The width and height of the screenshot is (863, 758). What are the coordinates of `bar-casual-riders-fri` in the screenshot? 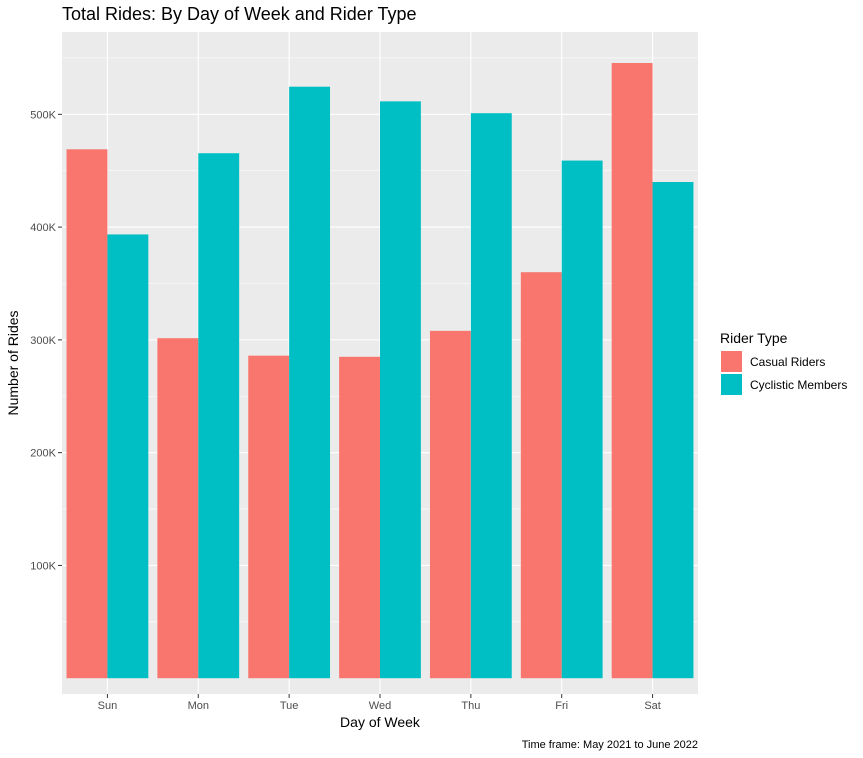 It's located at (541, 475).